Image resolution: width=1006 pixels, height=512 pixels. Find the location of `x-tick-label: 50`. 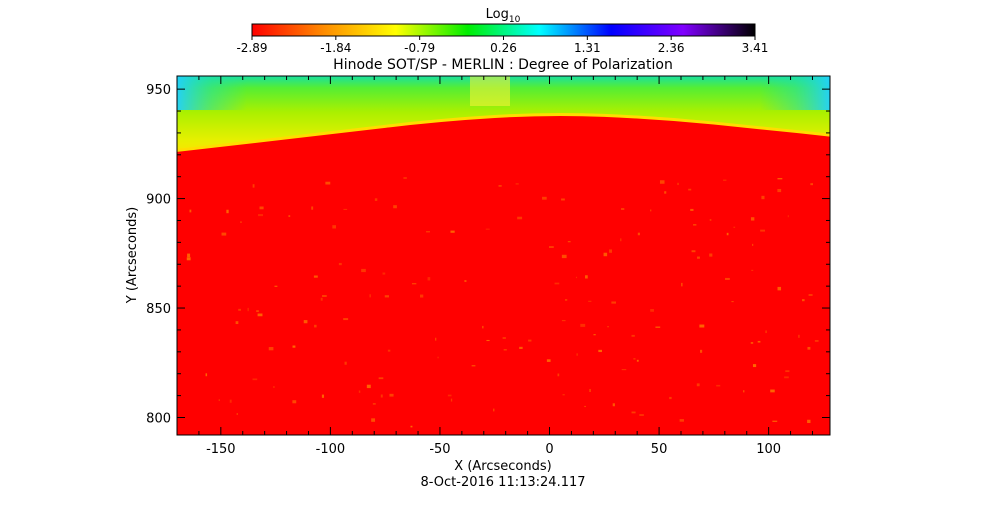

x-tick-label: 50 is located at coordinates (659, 449).